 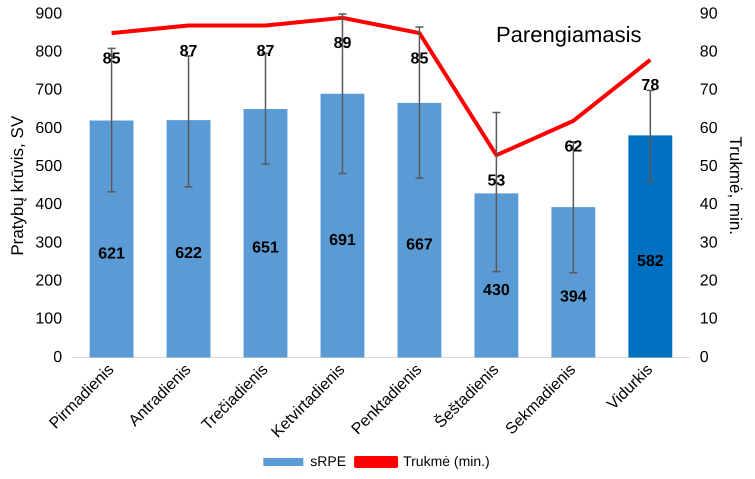 I want to click on y-tick-label: 500, so click(x=48, y=167).